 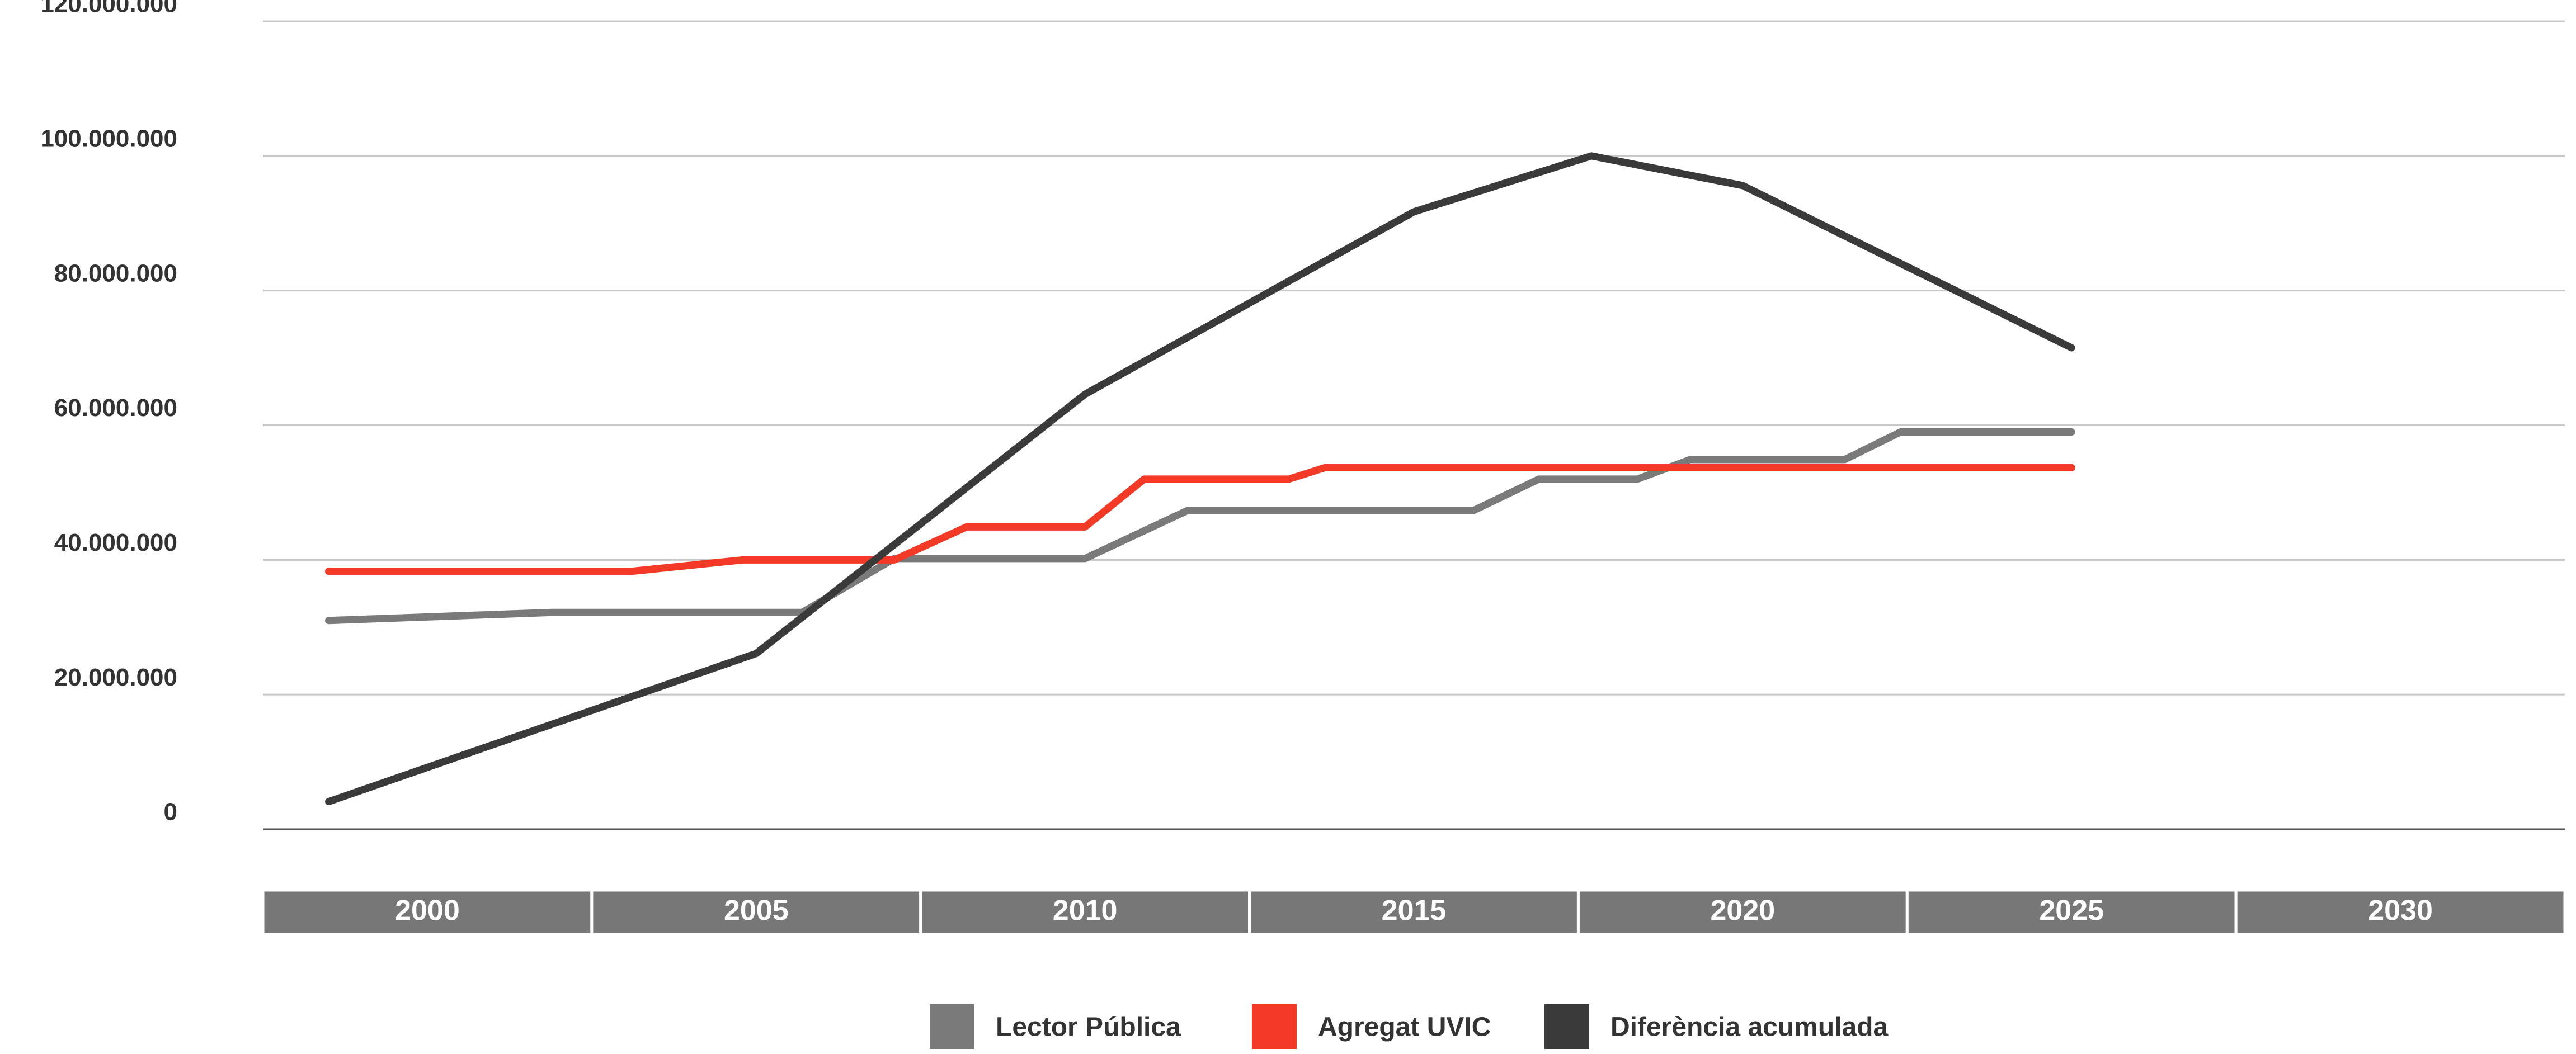 I want to click on y-tick-label: 80.000.000, so click(x=115, y=273).